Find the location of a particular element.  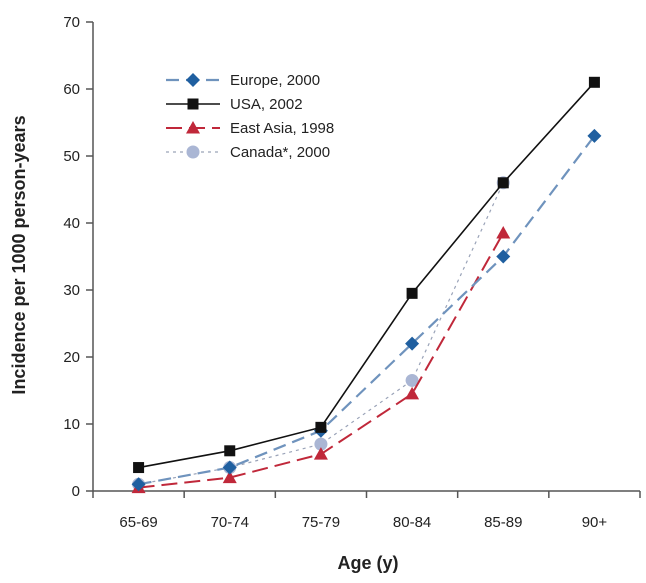

x-tick-label: 85-89 is located at coordinates (503, 522).